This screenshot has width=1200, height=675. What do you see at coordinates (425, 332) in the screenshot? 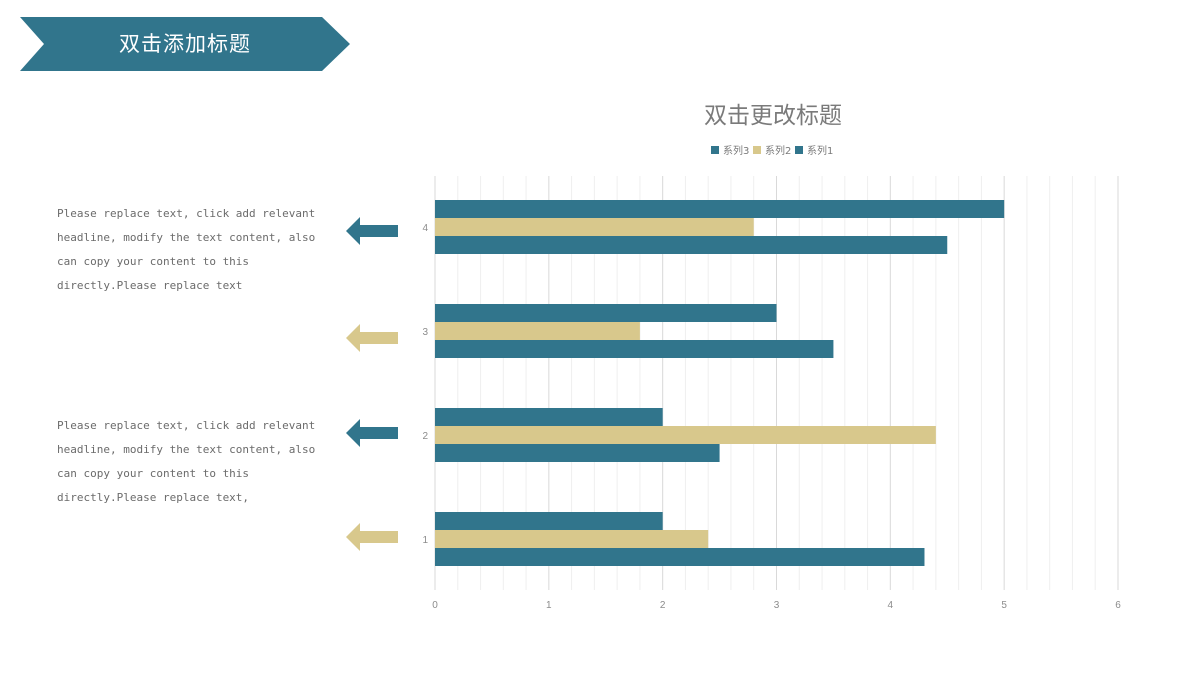
I see `y-tick-label: 3` at bounding box center [425, 332].